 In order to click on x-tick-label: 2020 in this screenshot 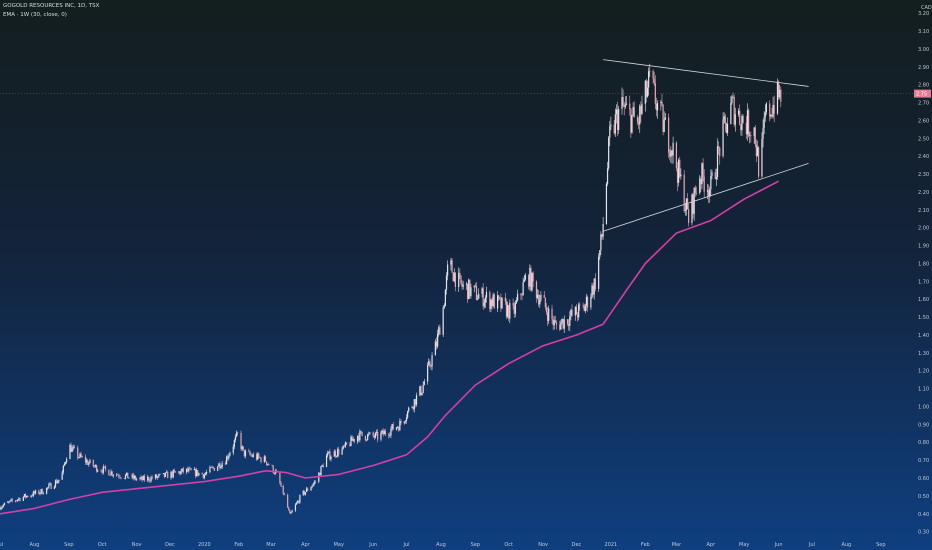, I will do `click(204, 545)`.